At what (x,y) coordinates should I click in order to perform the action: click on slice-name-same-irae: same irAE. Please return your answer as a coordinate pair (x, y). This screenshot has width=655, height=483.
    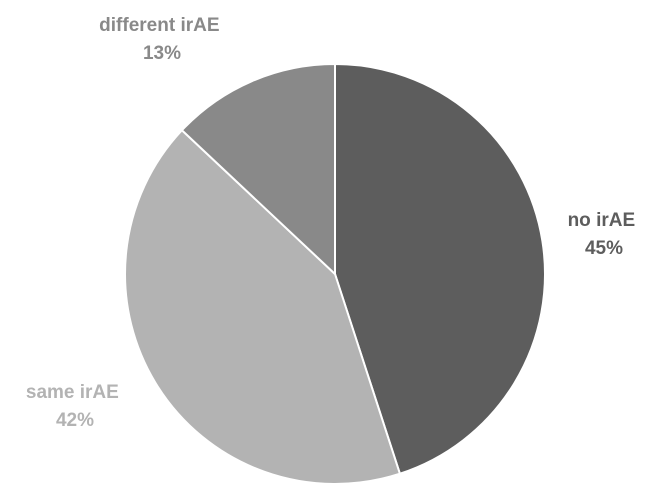
    Looking at the image, I should click on (72, 392).